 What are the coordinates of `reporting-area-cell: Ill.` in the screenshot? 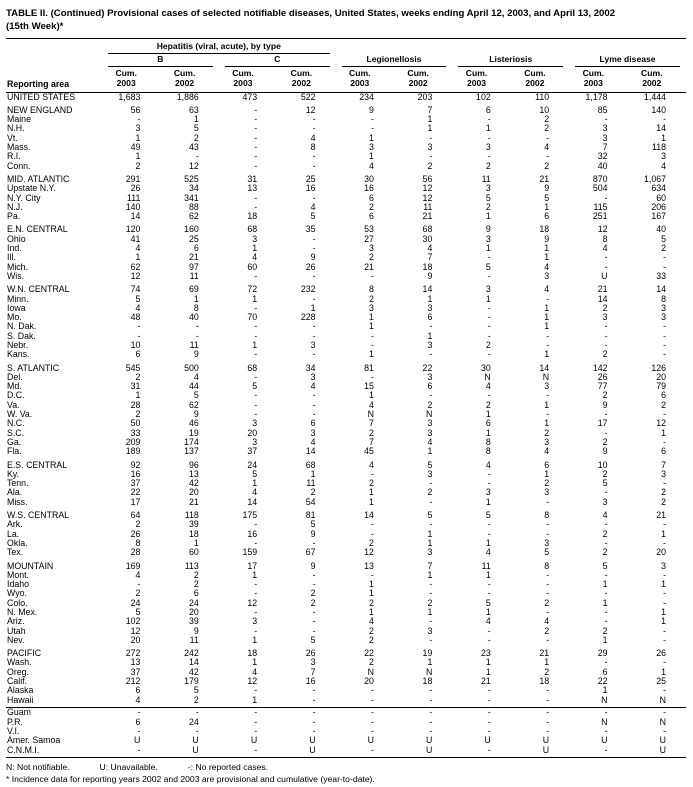 It's located at (11, 258).